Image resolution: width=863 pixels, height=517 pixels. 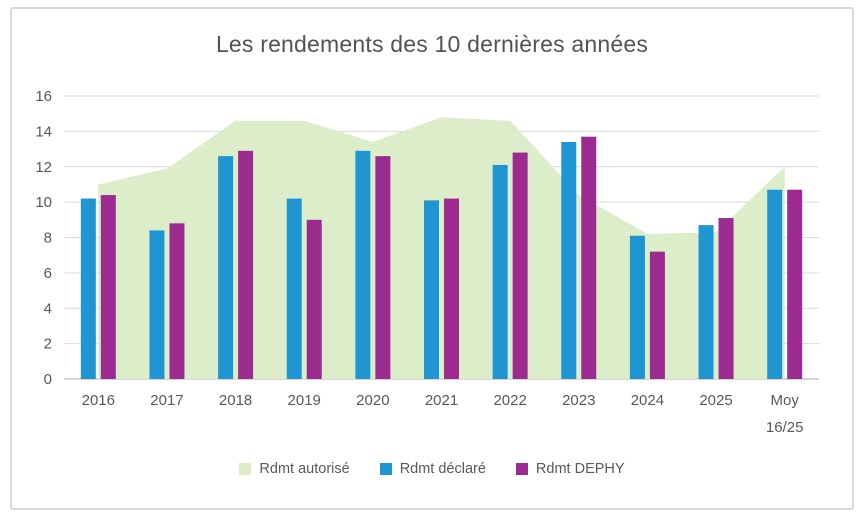 What do you see at coordinates (569, 260) in the screenshot?
I see `bar-rdmt-declare-2023` at bounding box center [569, 260].